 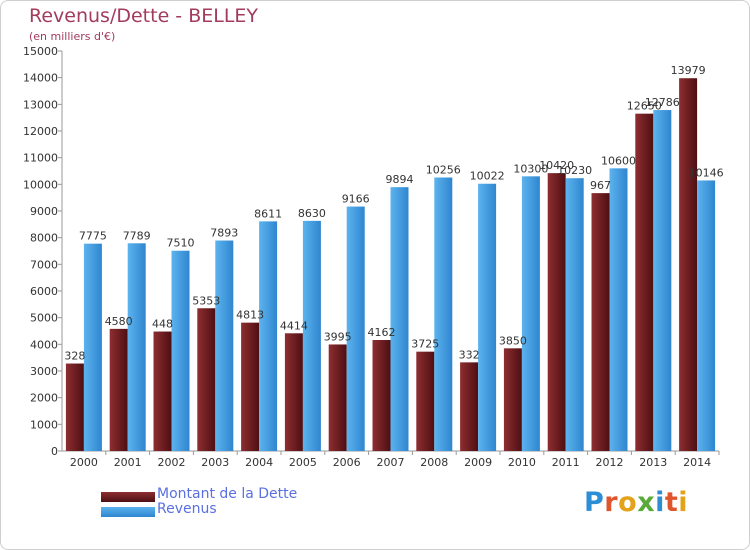 I want to click on y-tick-label: 14000, so click(x=40, y=78).